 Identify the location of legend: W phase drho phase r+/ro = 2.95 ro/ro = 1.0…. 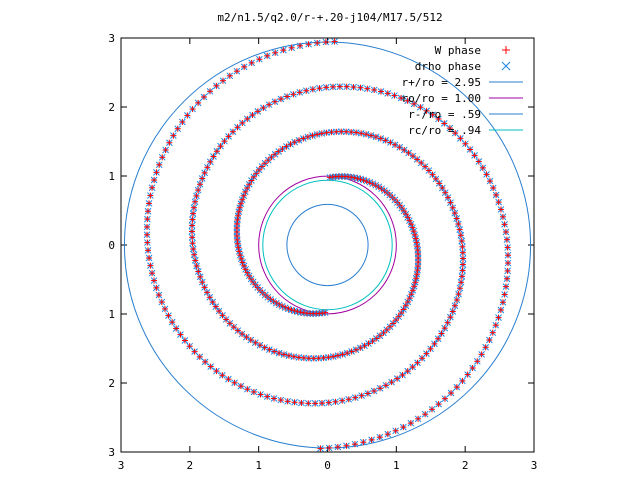
(462, 90).